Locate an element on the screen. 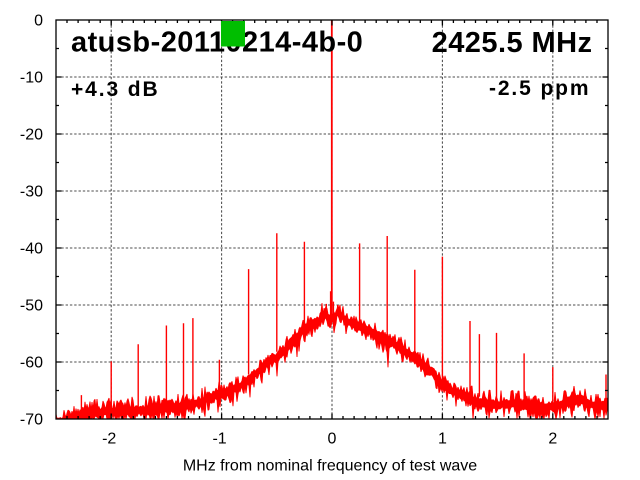 This screenshot has width=640, height=480. svg-text: -1 is located at coordinates (219, 439).